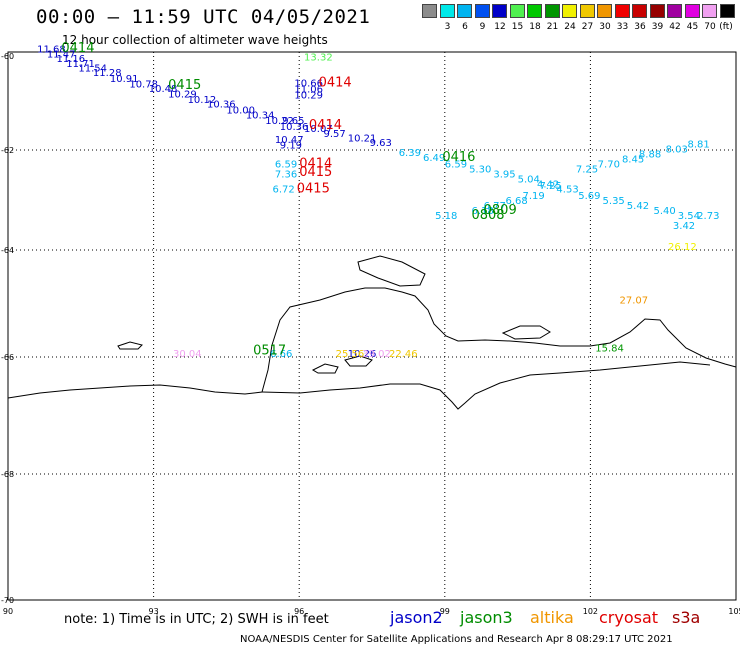  I want to click on legend-s3a: s3a, so click(686, 617).